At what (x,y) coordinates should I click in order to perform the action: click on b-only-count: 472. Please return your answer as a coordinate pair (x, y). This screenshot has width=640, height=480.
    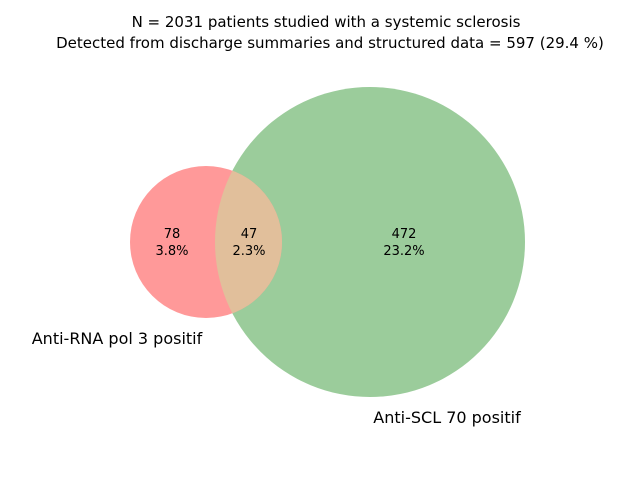
    Looking at the image, I should click on (404, 234).